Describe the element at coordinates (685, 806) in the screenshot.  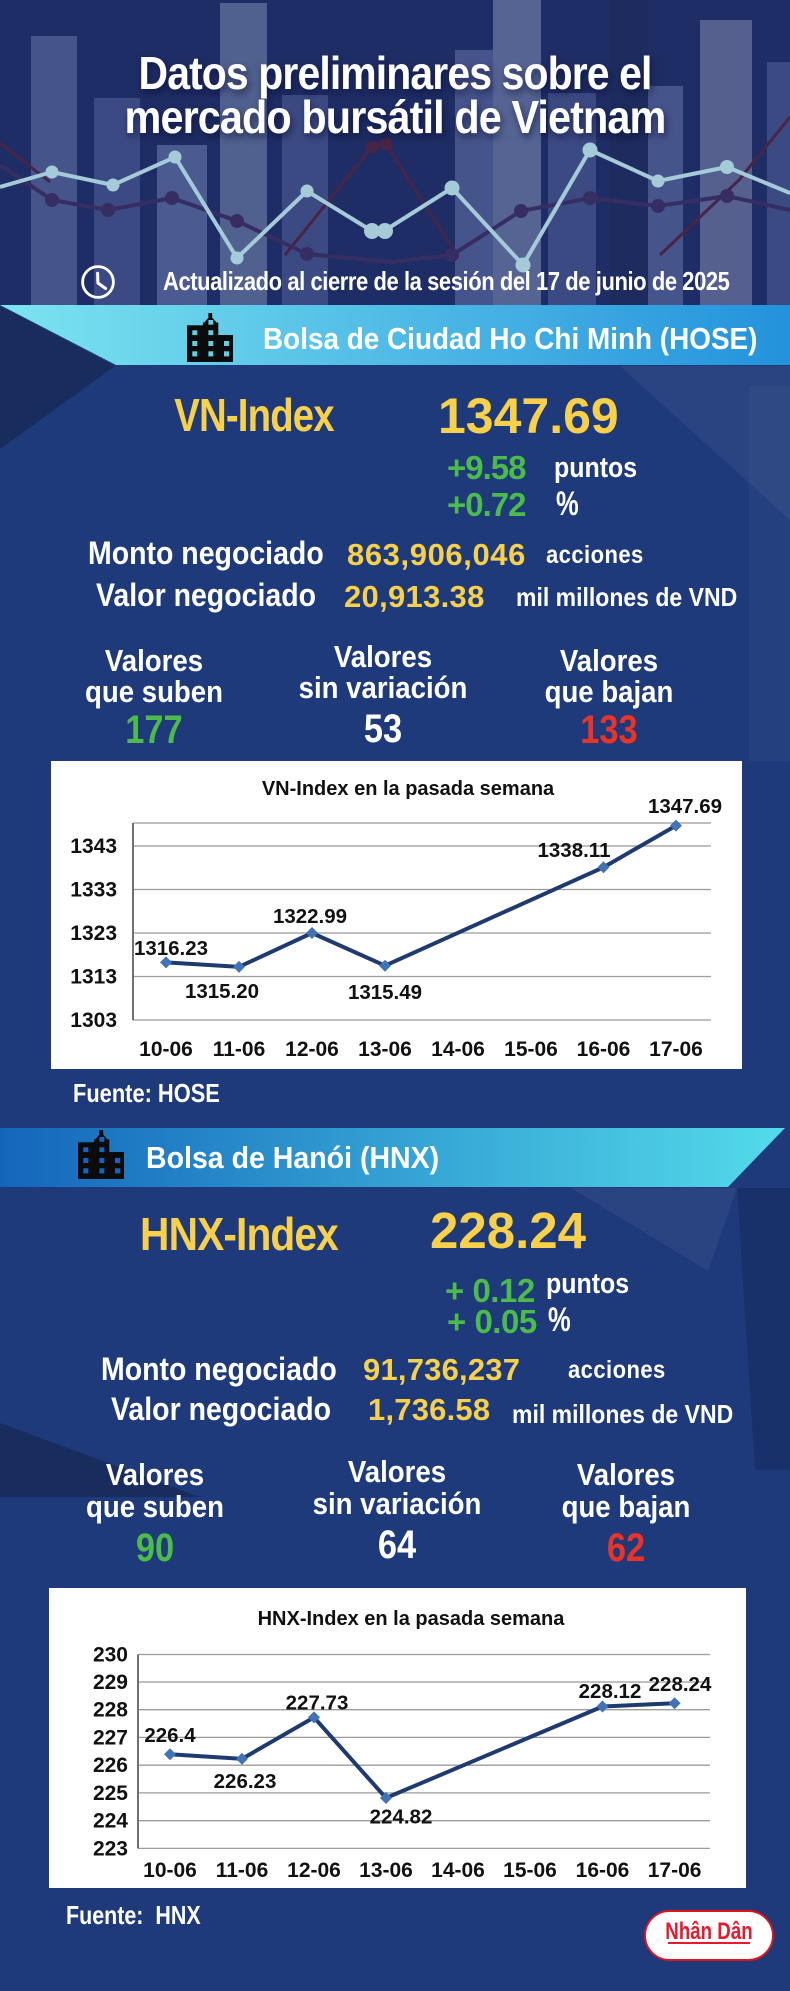
I see `svg-text: 1347.69` at that location.